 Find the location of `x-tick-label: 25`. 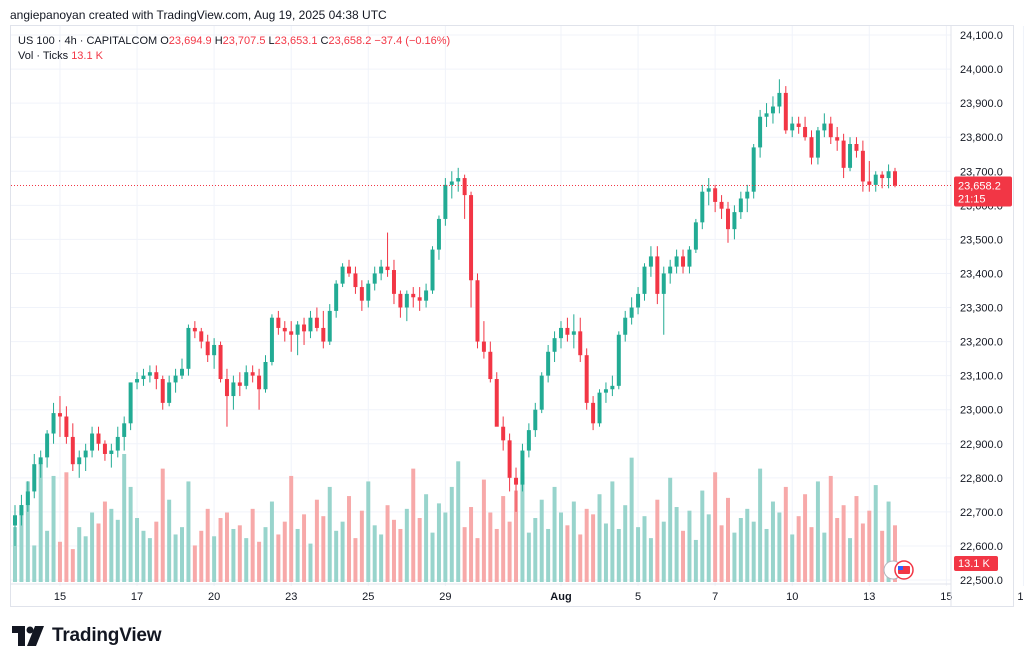

x-tick-label: 25 is located at coordinates (368, 597).